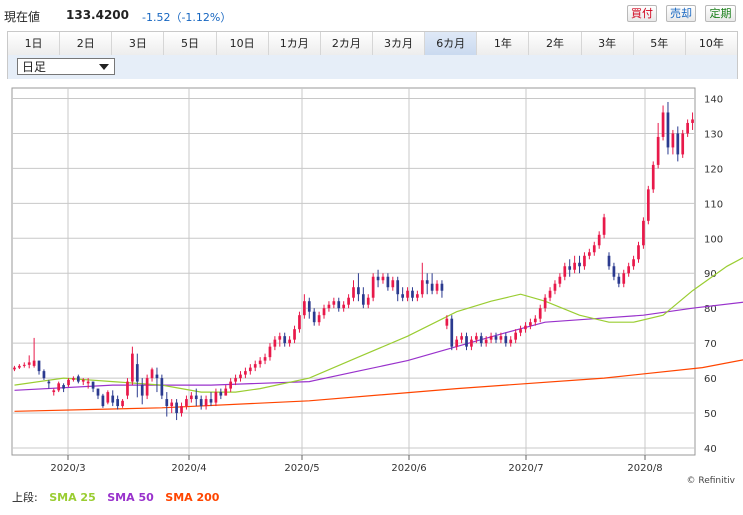 This screenshot has width=743, height=515. Describe the element at coordinates (720, 13) in the screenshot. I see `regular-button: 定期` at that location.